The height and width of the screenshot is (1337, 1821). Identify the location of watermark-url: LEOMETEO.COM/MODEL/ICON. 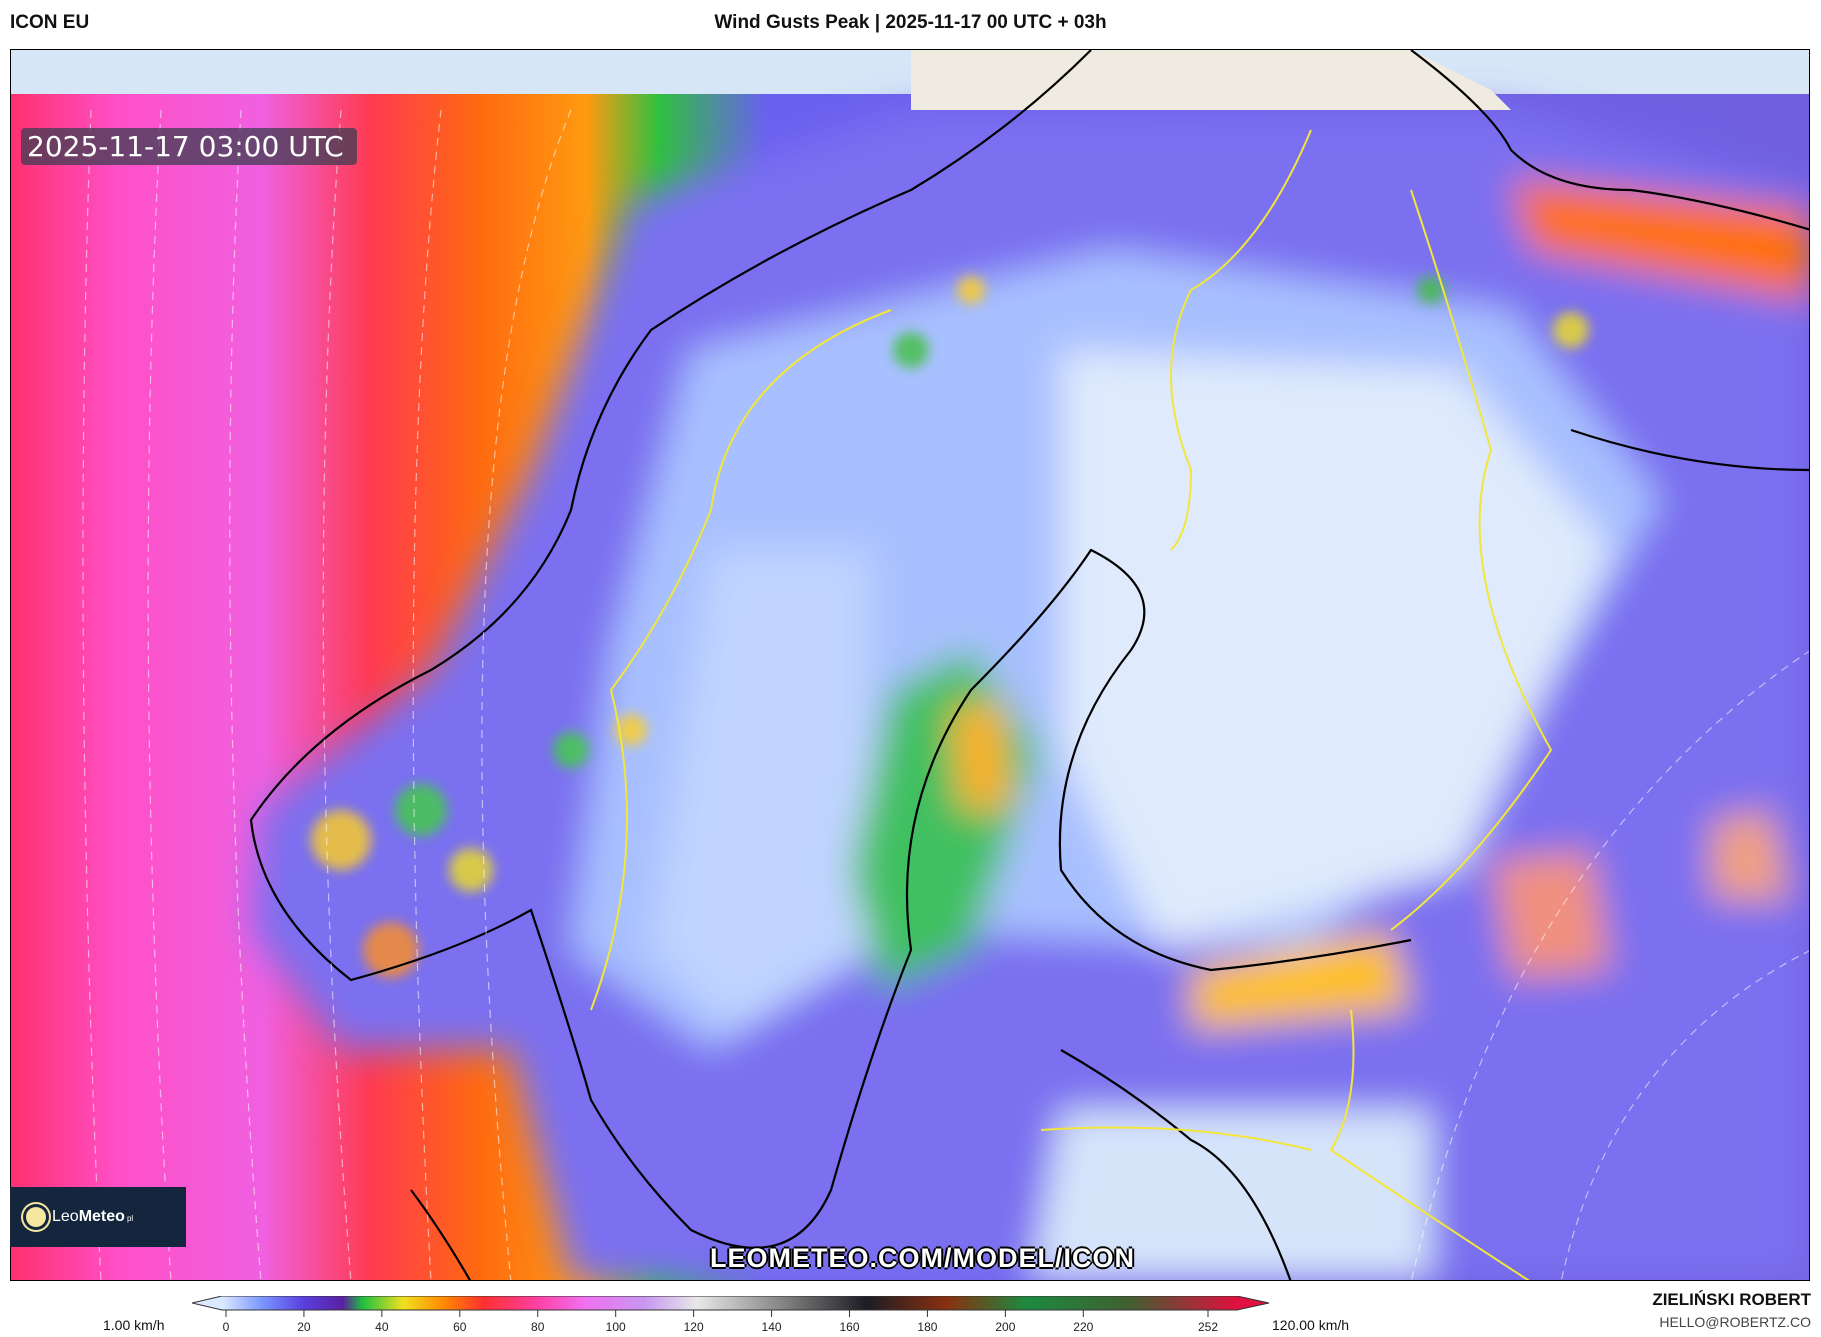
(922, 1258).